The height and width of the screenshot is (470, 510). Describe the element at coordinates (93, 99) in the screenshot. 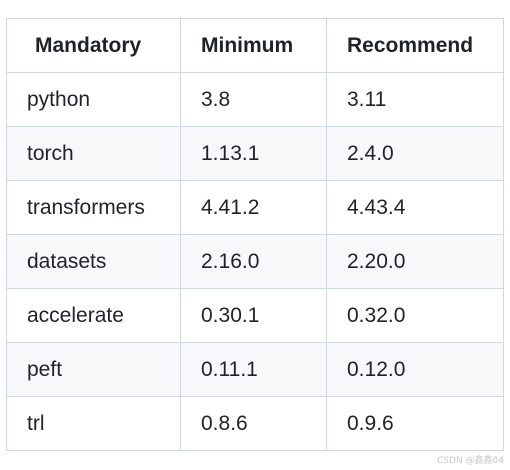

I see `cell-package: python` at that location.